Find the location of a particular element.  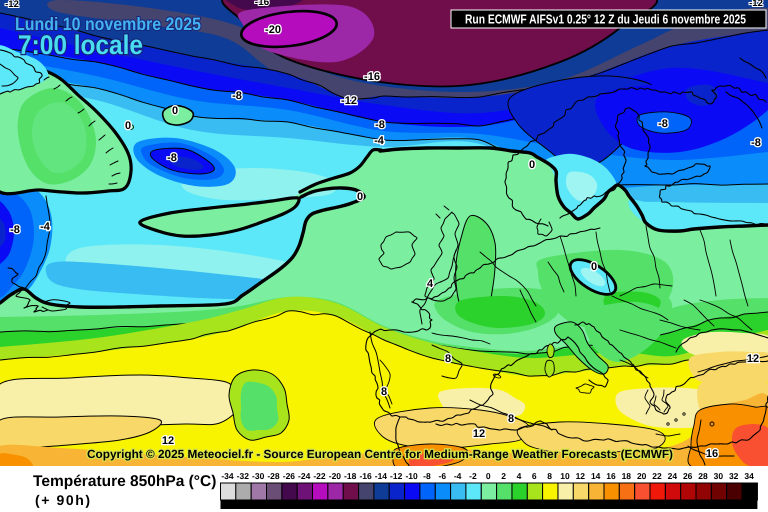

svg-text: -24 is located at coordinates (304, 476).